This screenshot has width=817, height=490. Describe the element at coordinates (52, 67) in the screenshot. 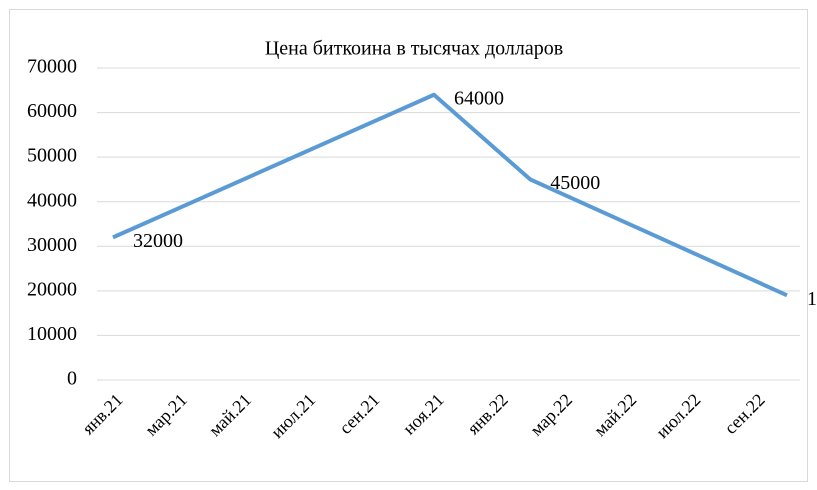

I see `y-tick-label: 70000` at that location.